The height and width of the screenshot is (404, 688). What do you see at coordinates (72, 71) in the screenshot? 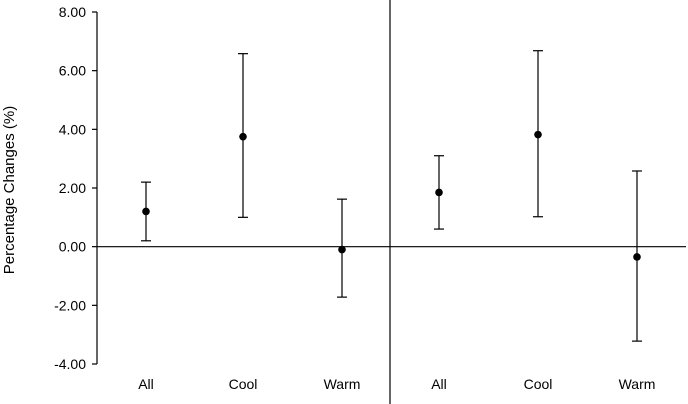
I see `y-tick-label: 6.00` at bounding box center [72, 71].